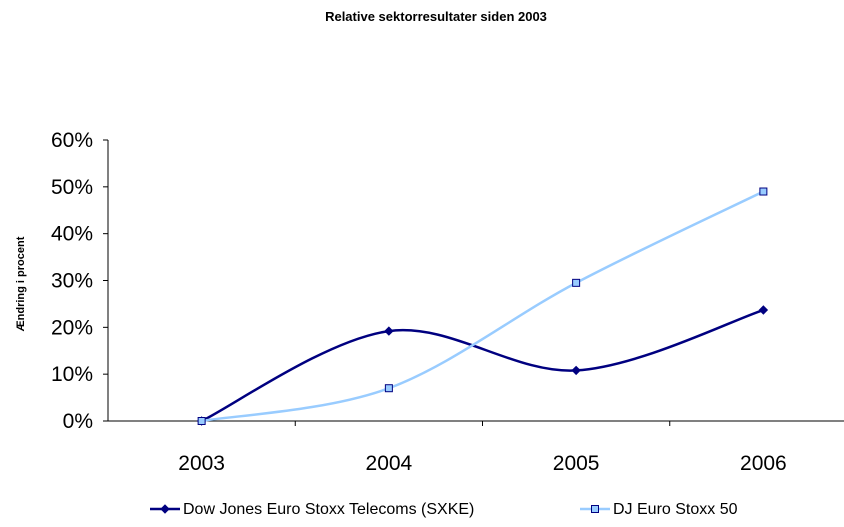  Describe the element at coordinates (201, 463) in the screenshot. I see `x-tick-label: 2003` at that location.